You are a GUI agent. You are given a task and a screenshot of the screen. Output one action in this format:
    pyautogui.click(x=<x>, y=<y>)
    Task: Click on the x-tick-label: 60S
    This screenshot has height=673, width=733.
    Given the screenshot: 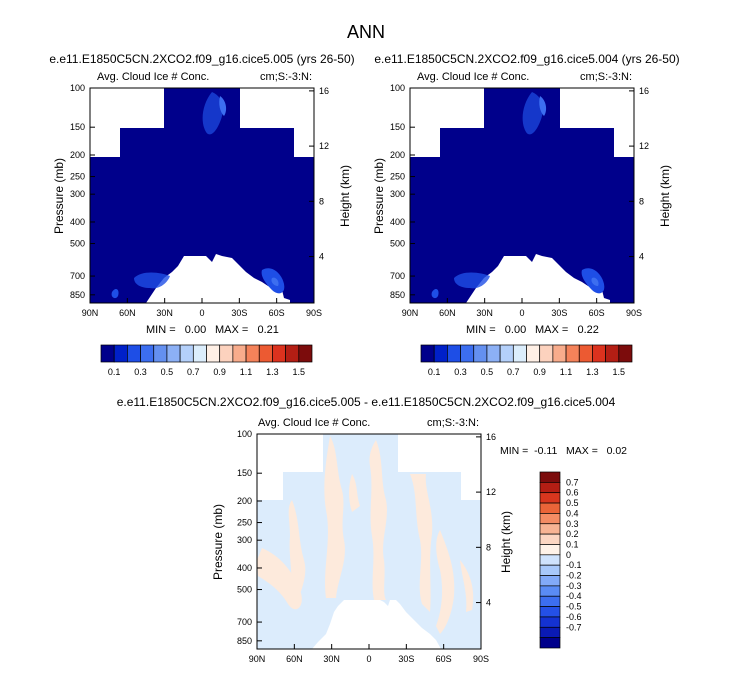 What is the action you would take?
    pyautogui.click(x=597, y=313)
    